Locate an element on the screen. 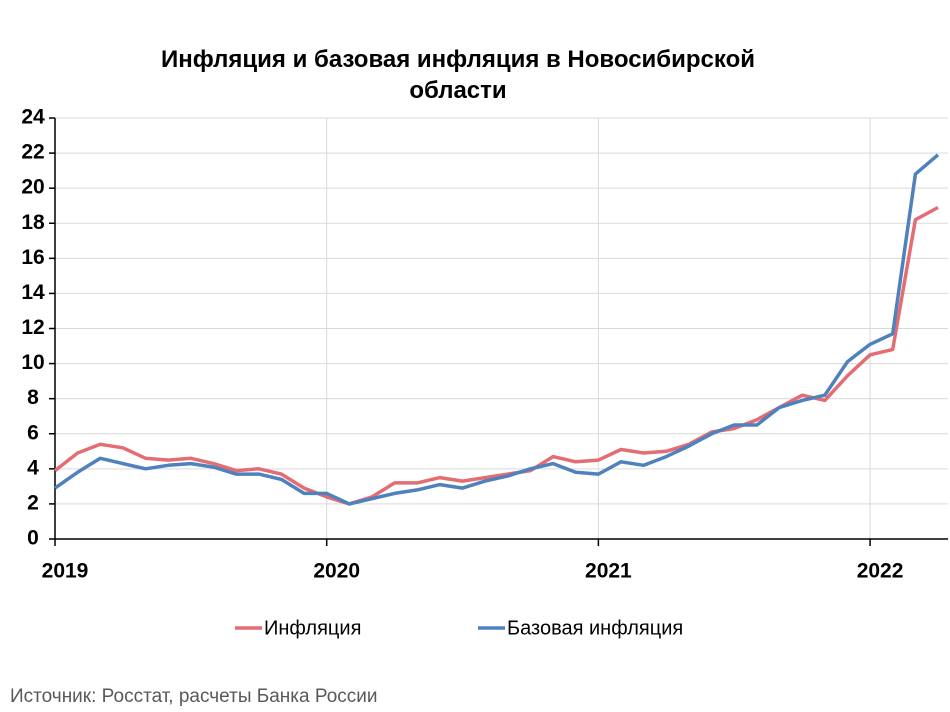 The height and width of the screenshot is (712, 950). y-tick-label: 12 is located at coordinates (32, 327).